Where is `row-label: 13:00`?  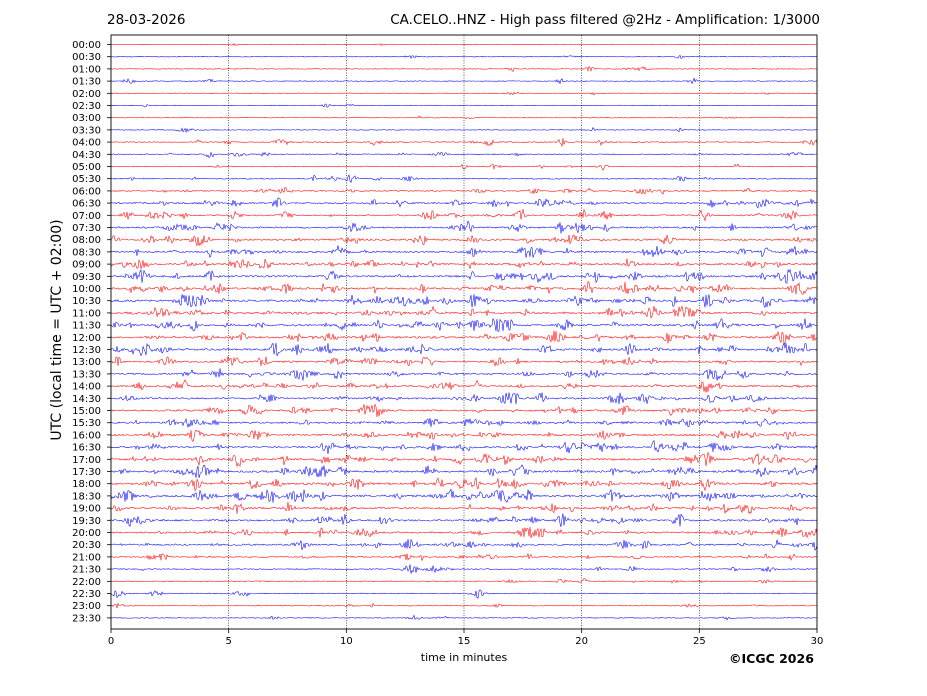
row-label: 13:00 is located at coordinates (86, 362).